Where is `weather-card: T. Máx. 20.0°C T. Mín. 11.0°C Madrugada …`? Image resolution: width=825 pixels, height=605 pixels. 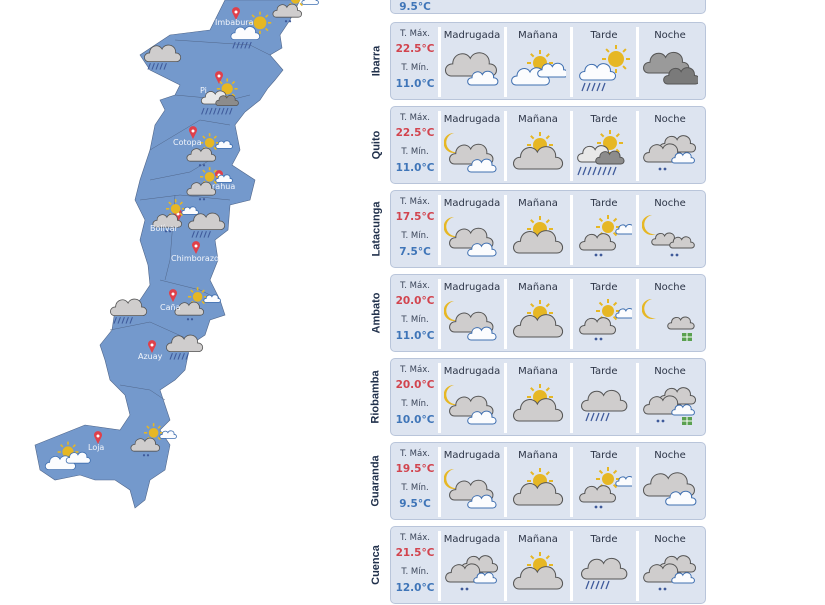 weather-card: T. Máx. 20.0°C T. Mín. 11.0°C Madrugada … is located at coordinates (548, 313).